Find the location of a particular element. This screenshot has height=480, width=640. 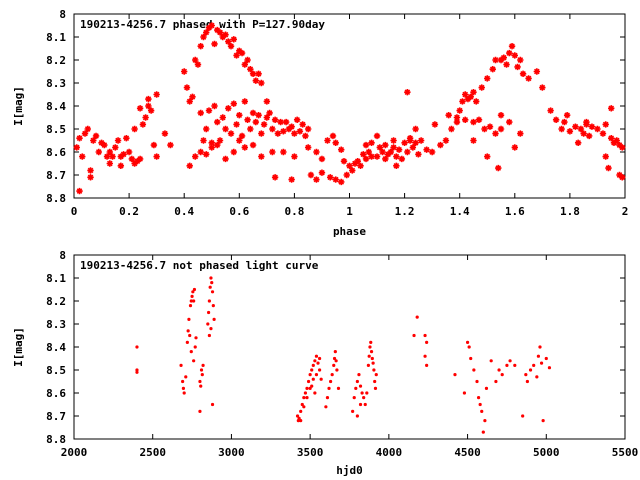

x-tick-label: 1.6 is located at coordinates (515, 211).